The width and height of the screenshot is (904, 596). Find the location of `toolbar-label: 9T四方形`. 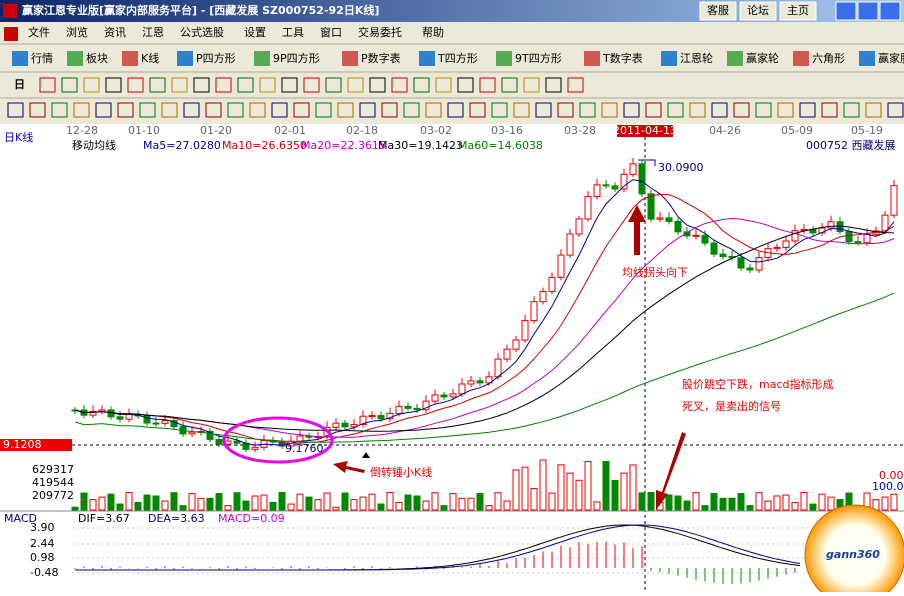

toolbar-label: 9T四方形 is located at coordinates (538, 58).